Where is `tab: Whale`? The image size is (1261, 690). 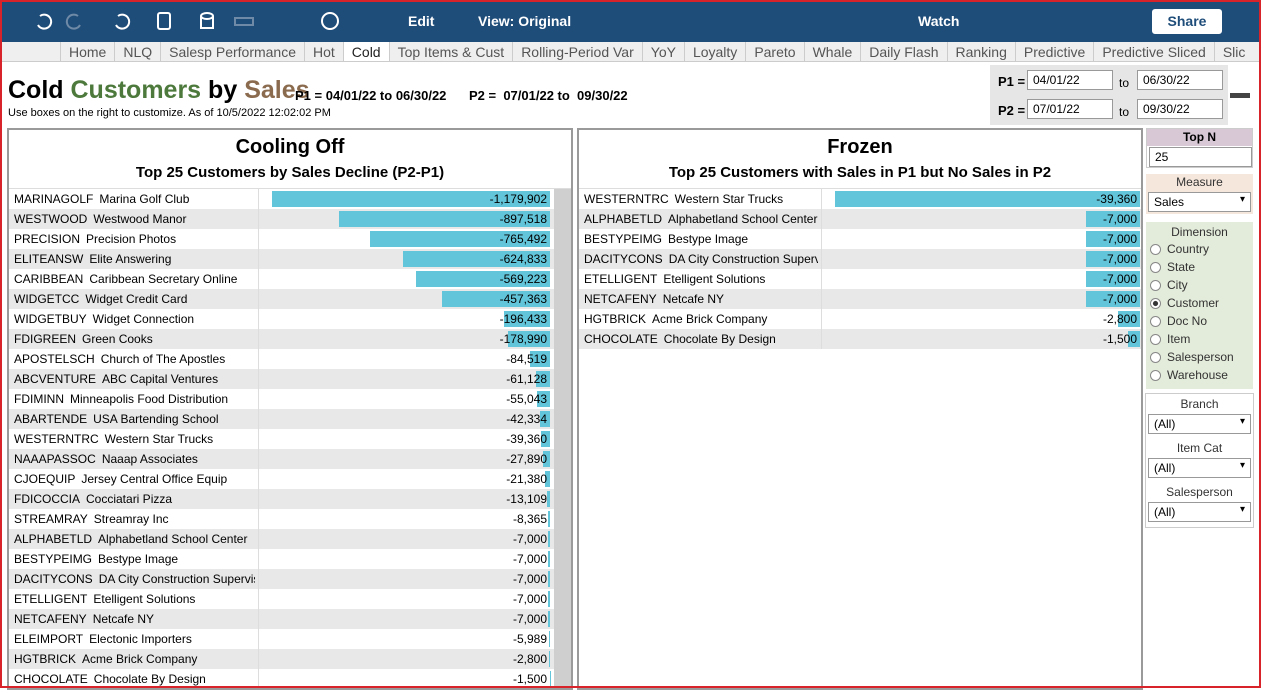
tab: Whale is located at coordinates (832, 51).